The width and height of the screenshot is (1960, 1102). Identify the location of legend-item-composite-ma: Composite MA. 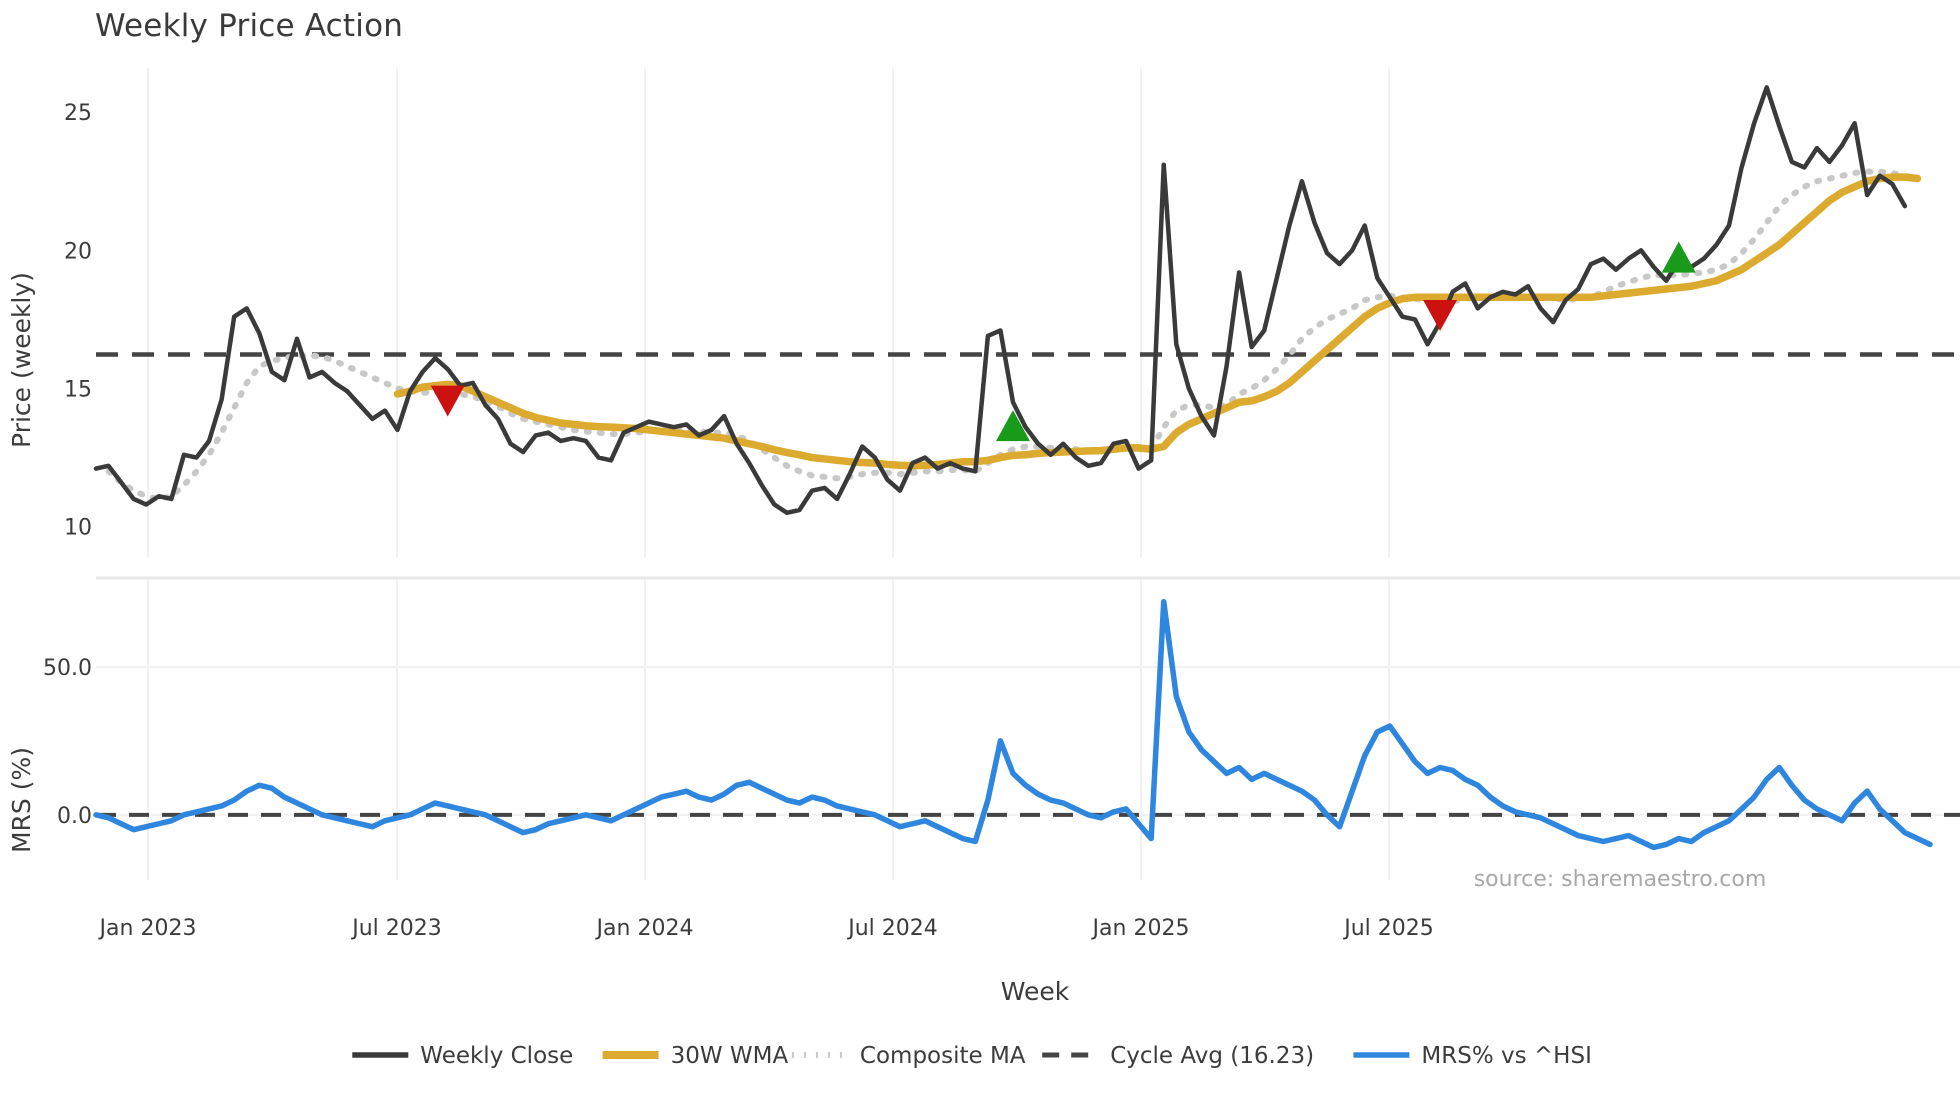
(908, 1056).